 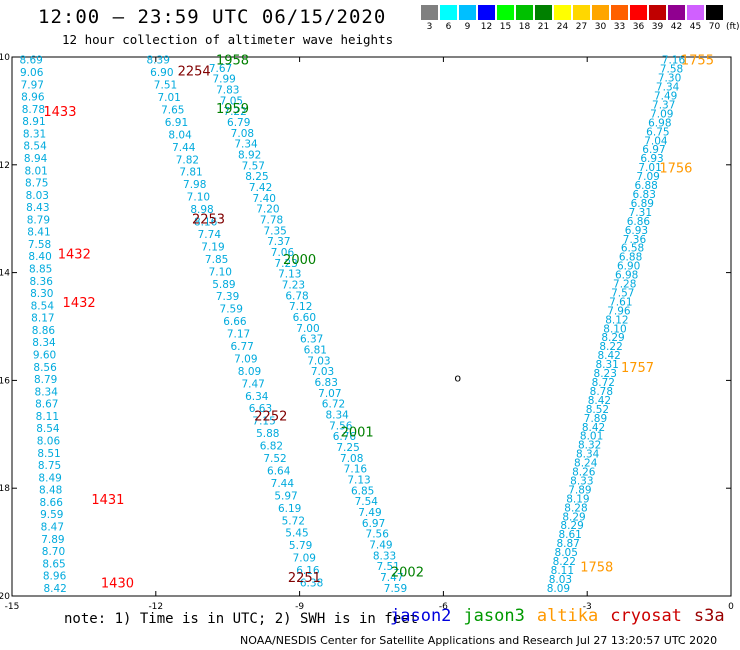 What do you see at coordinates (46, 405) in the screenshot?
I see `wave-height-value: 8.67` at bounding box center [46, 405].